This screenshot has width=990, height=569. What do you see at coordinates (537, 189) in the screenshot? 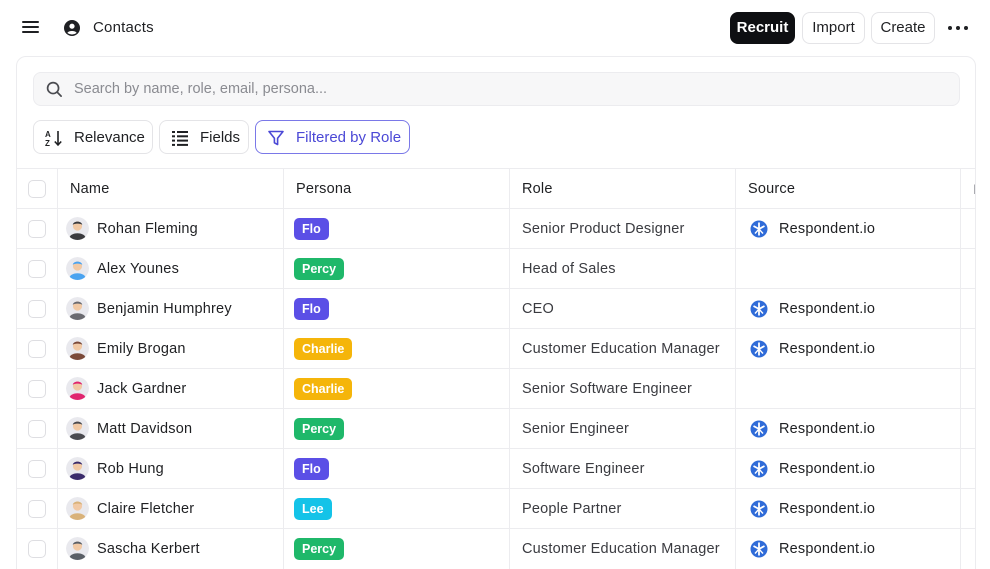
I see `column-header-label: Role` at bounding box center [537, 189].